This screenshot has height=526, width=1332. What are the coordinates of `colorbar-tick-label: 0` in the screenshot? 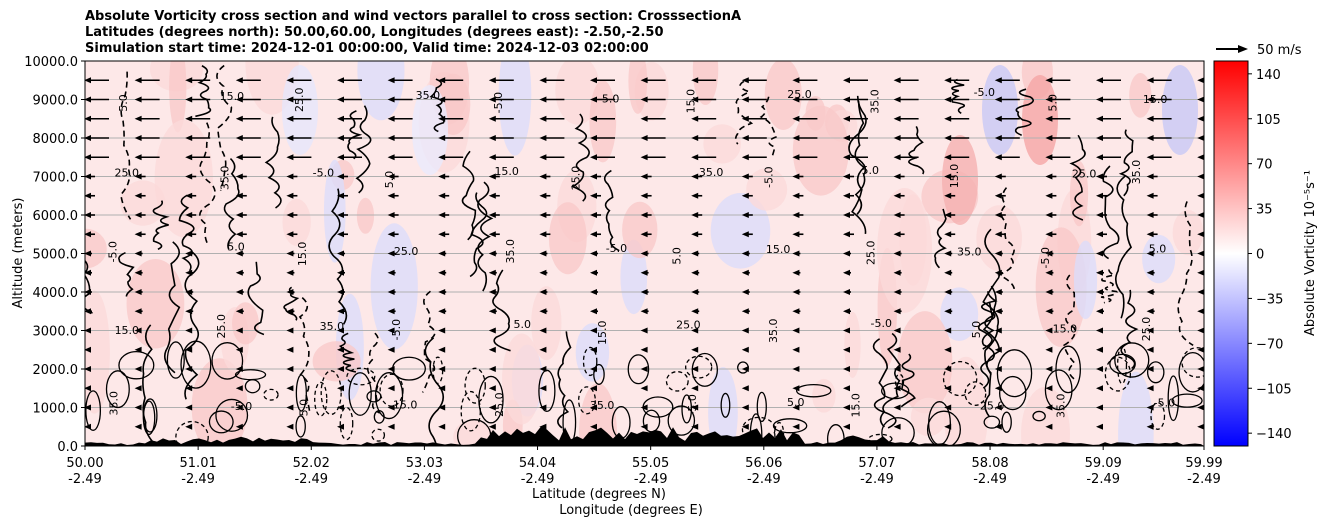 It's located at (1260, 255).